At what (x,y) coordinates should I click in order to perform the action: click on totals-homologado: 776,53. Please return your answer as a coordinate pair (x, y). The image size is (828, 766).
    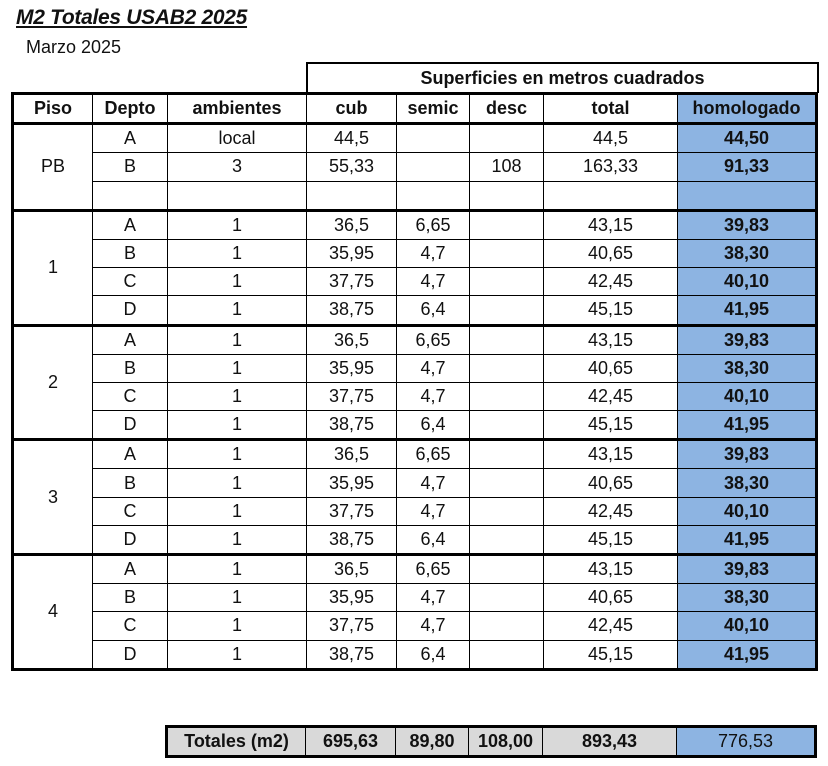
    Looking at the image, I should click on (746, 741).